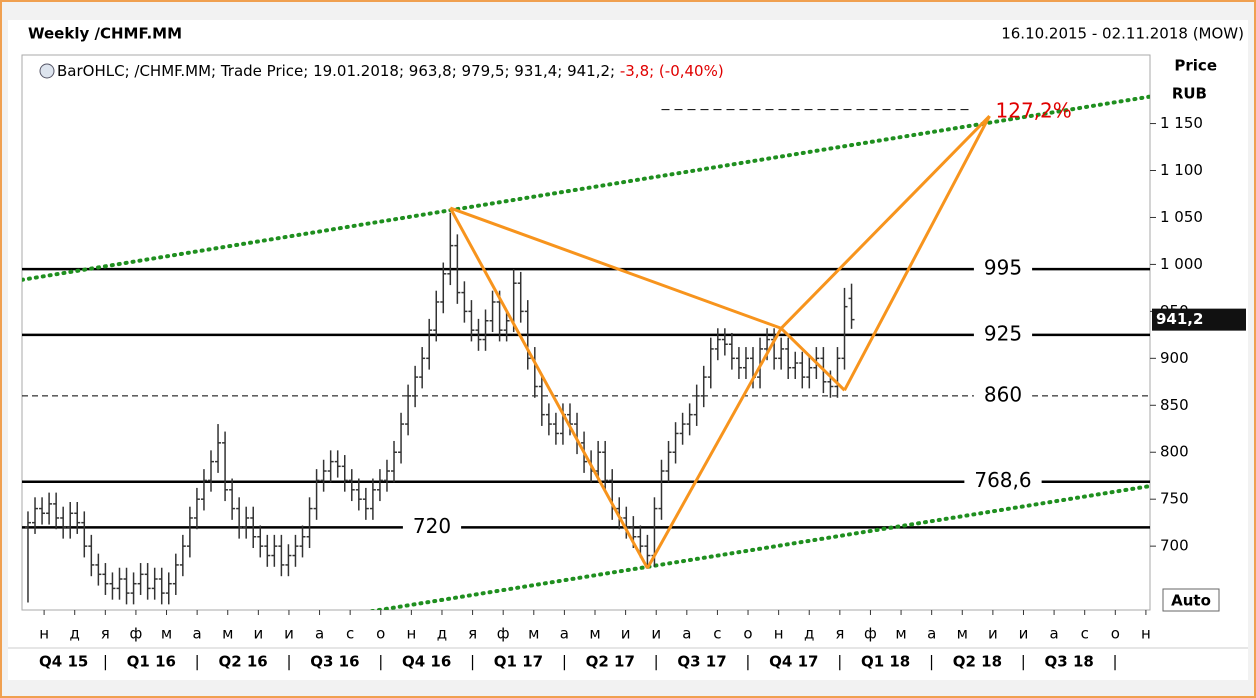 The image size is (1256, 698). Describe the element at coordinates (977, 662) in the screenshot. I see `quarter-label: Q2 18` at that location.